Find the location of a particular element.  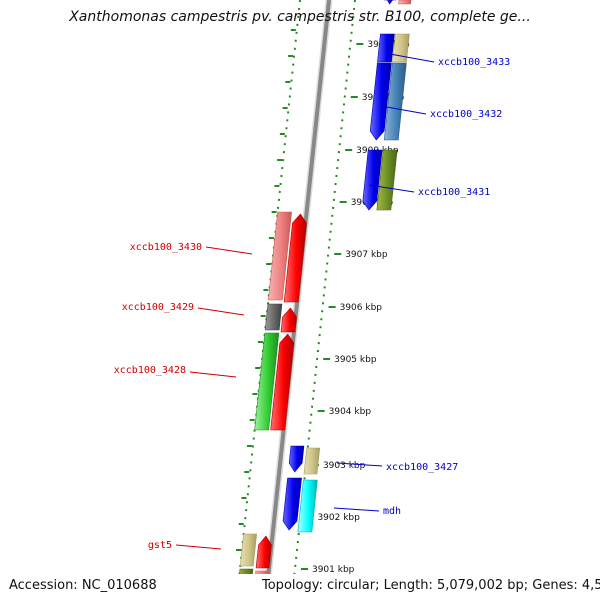

accession-label: Accession: NC_010688 is located at coordinates (83, 585).